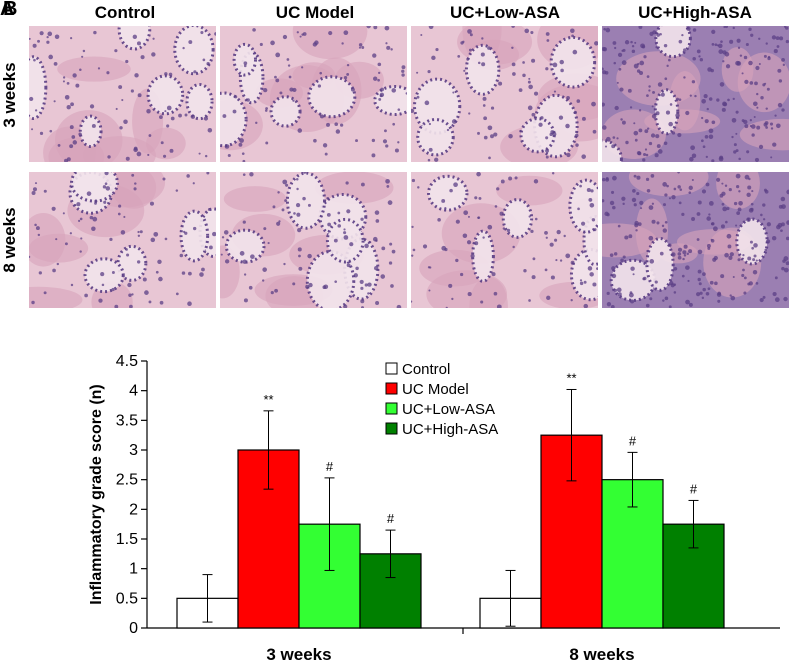 The height and width of the screenshot is (663, 790). I want to click on y-tick-label: 3, so click(133, 450).